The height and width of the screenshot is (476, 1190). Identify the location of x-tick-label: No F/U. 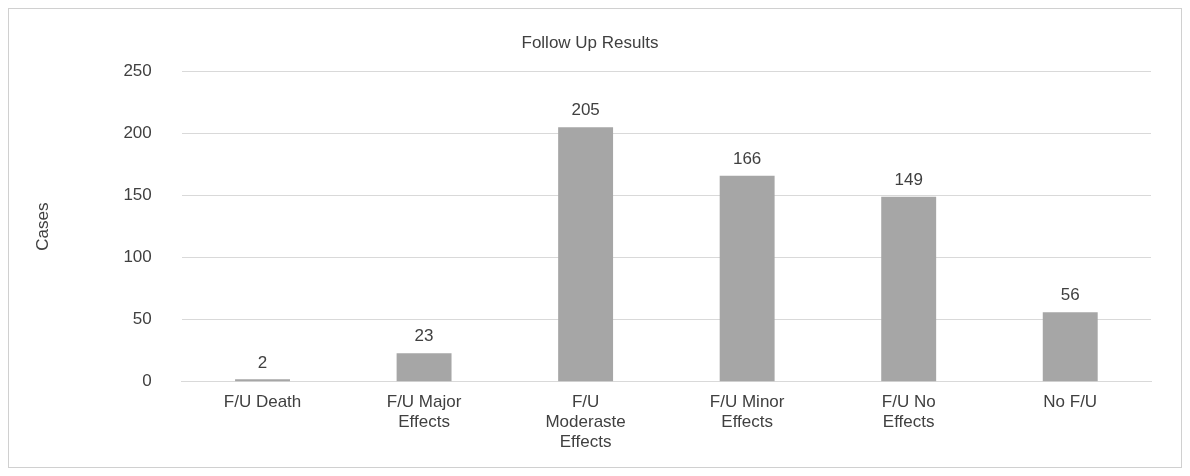
(1070, 401).